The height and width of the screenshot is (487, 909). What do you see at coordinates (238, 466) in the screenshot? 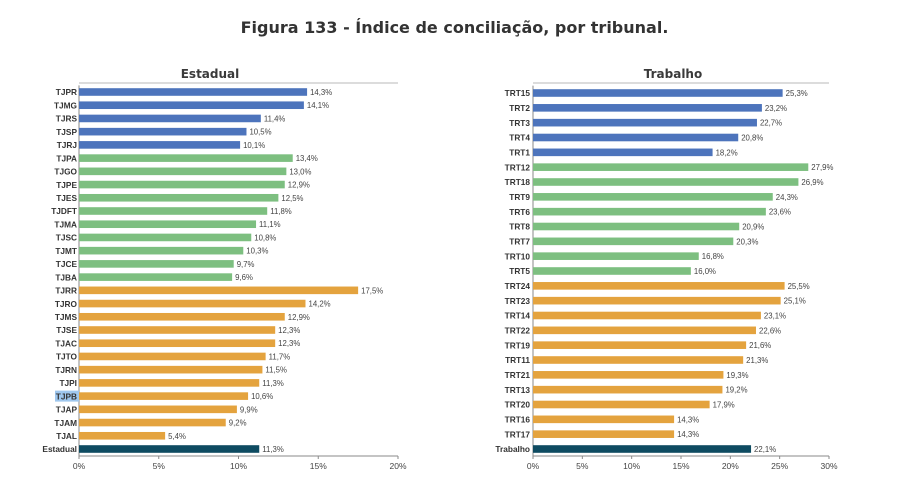
I see `estadual-x-tick-label-2: 10%` at bounding box center [238, 466].